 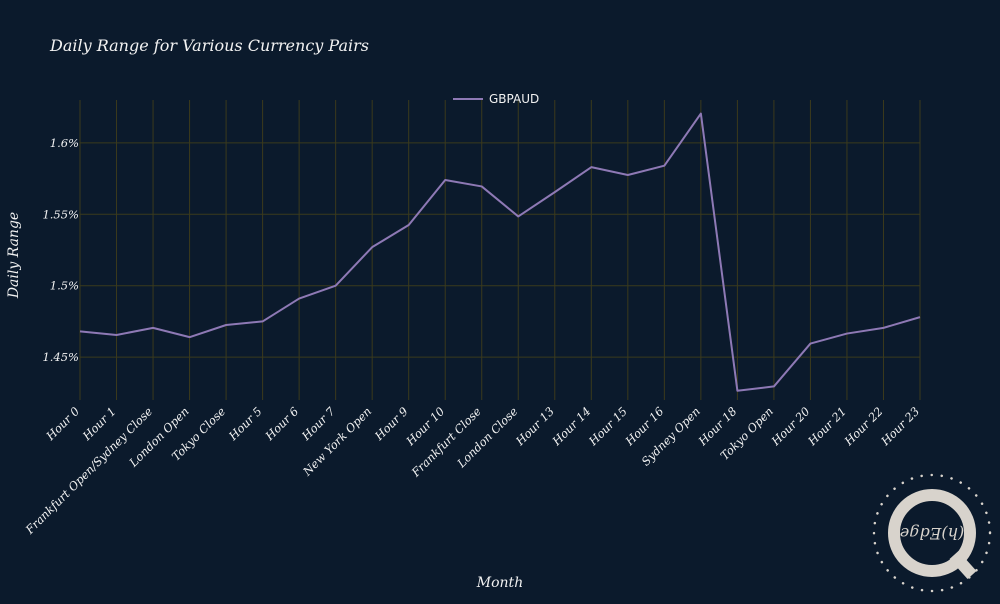 I want to click on x-tick-label: New York Open, so click(x=336, y=441).